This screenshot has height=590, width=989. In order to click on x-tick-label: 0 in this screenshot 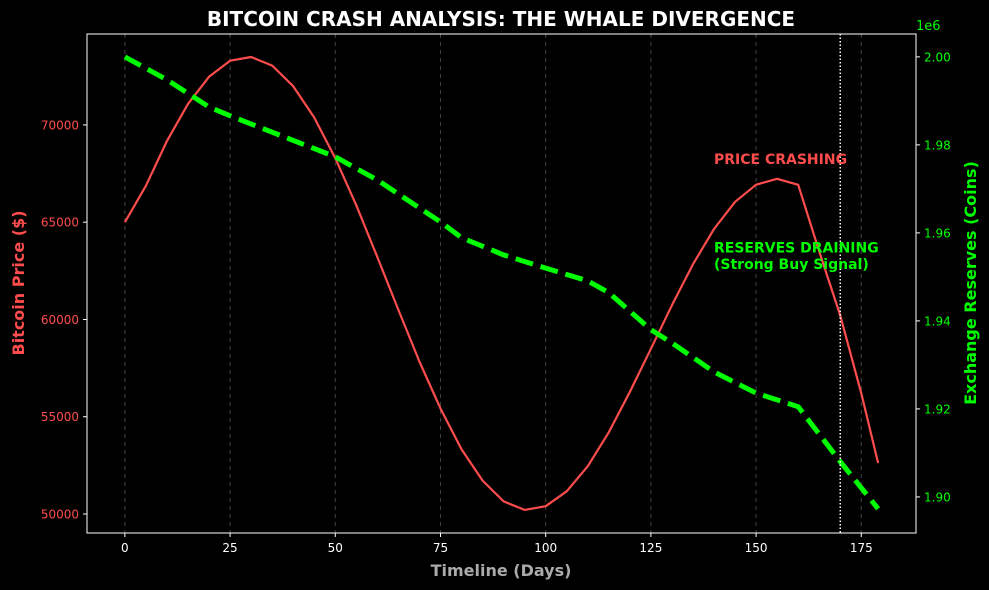, I will do `click(125, 548)`.